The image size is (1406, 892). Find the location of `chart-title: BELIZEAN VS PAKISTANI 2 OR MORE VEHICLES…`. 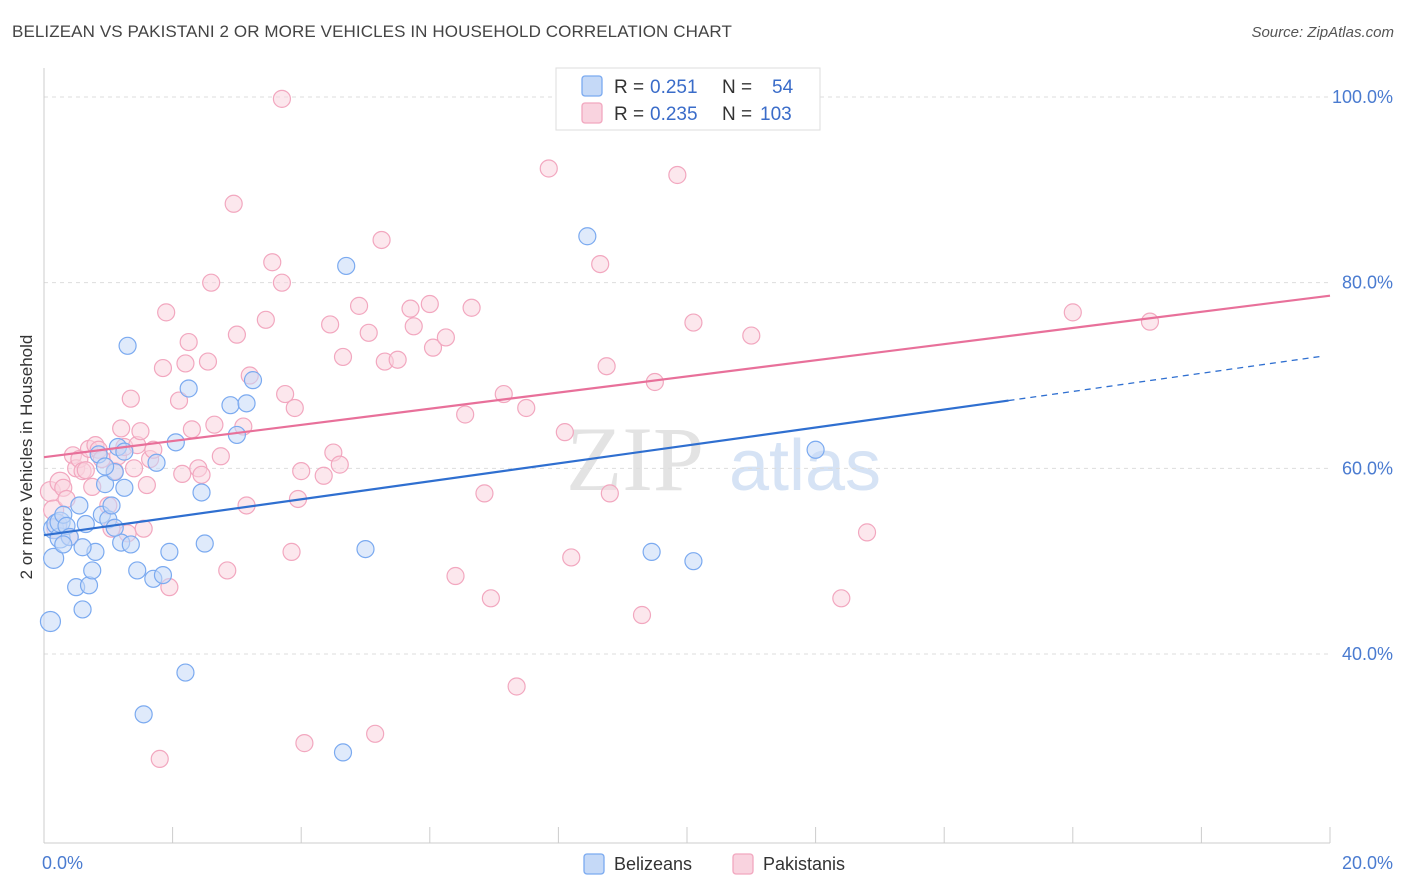

chart-title: BELIZEAN VS PAKISTANI 2 OR MORE VEHICLES… is located at coordinates (372, 31).